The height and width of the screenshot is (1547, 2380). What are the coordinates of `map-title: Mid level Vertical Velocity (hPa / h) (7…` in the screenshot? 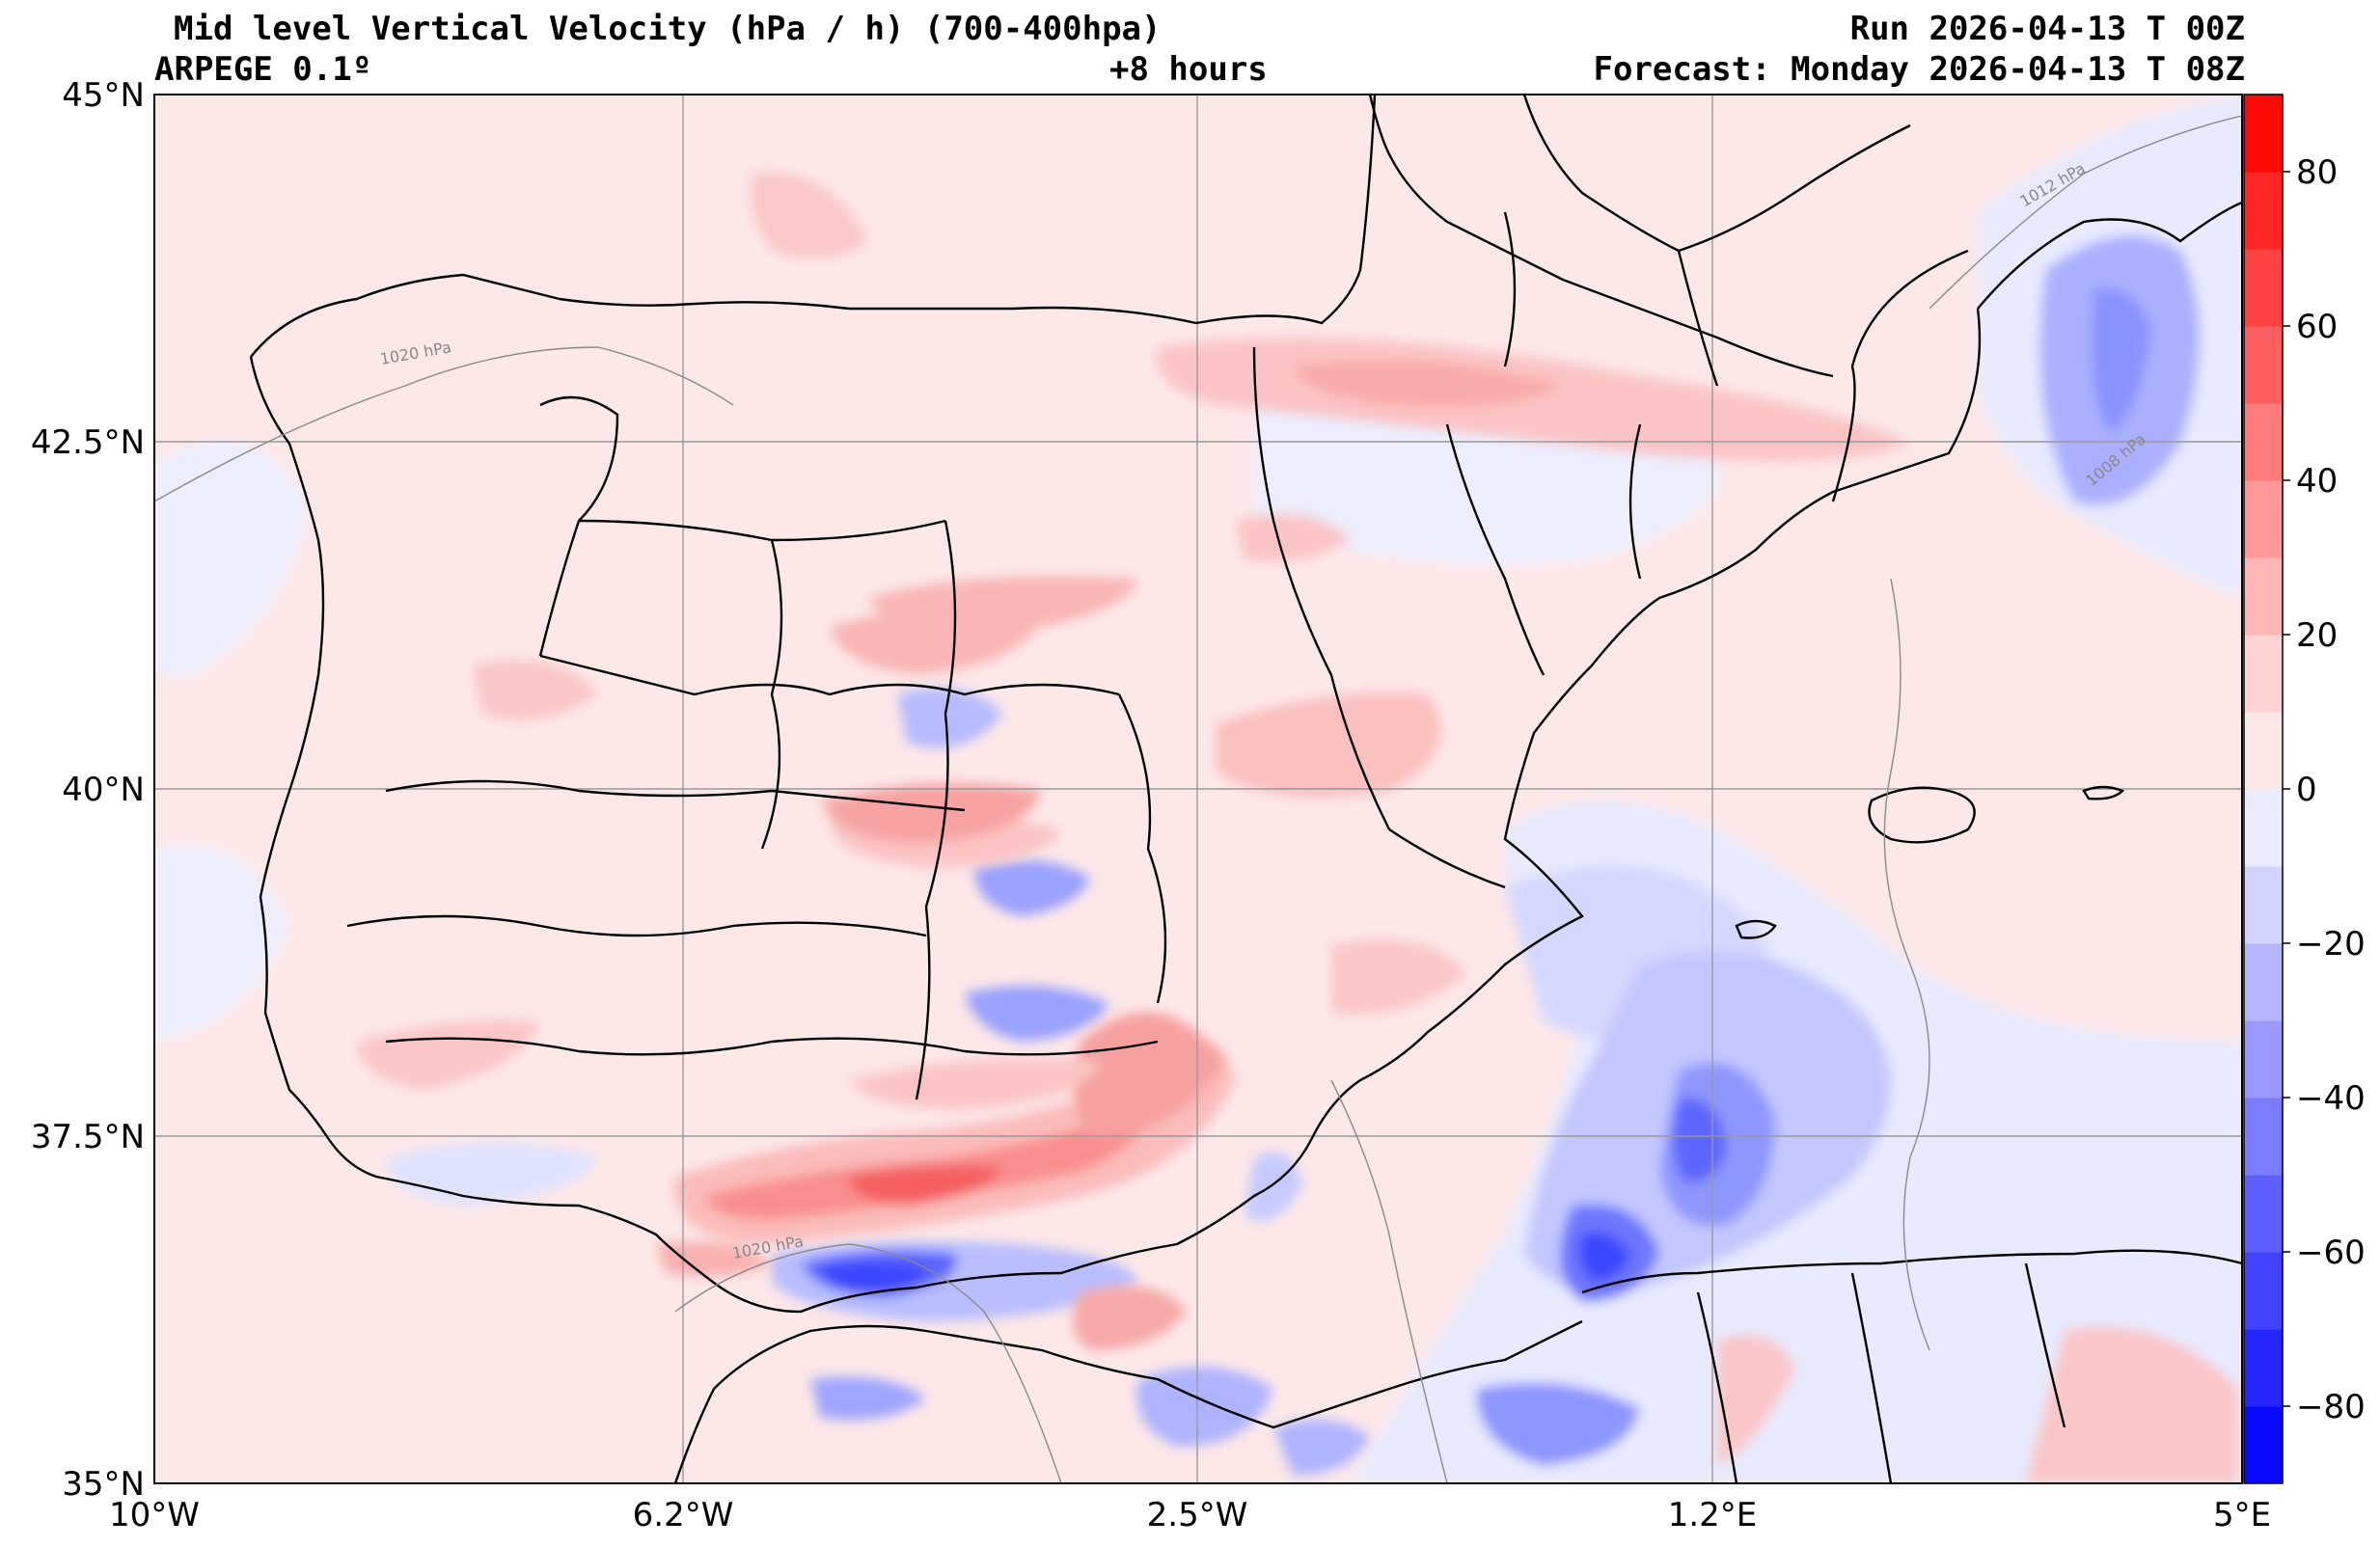 It's located at (668, 29).